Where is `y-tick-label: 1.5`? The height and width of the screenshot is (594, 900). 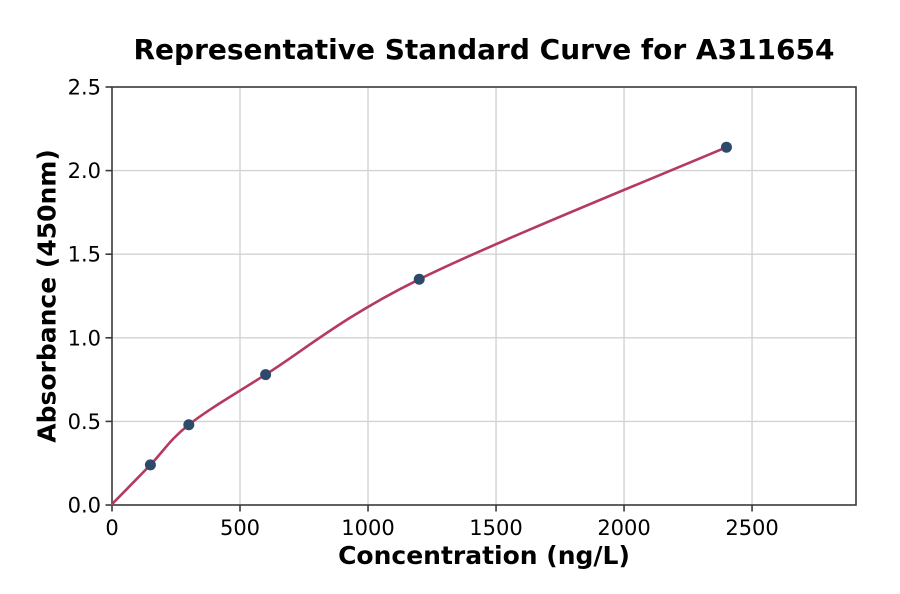 y-tick-label: 1.5 is located at coordinates (84, 255).